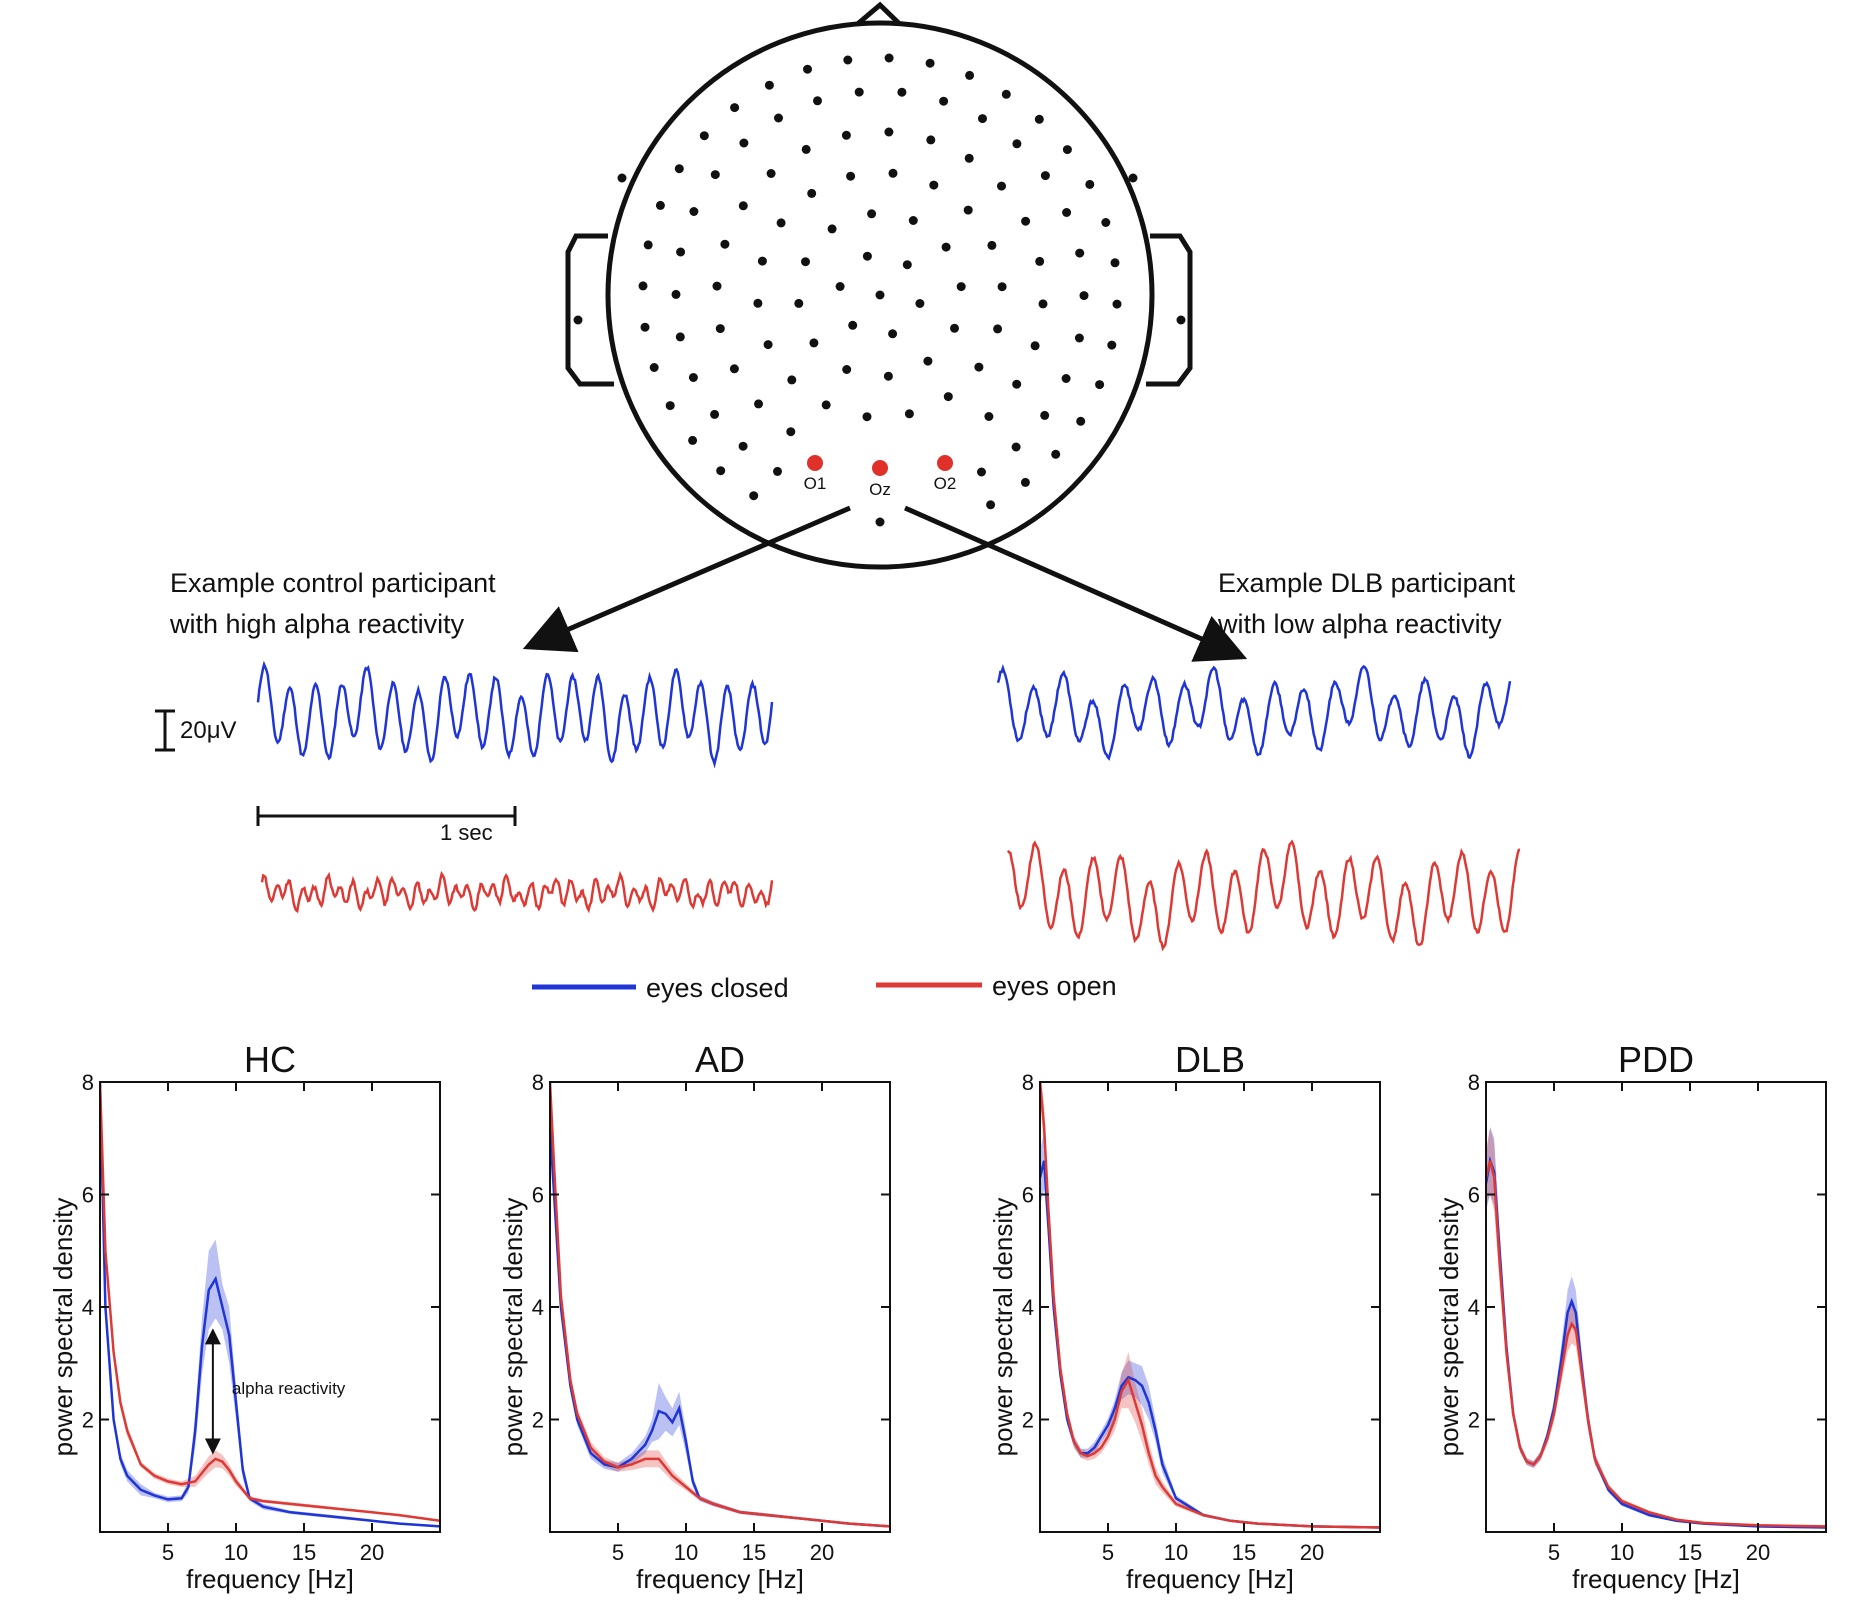  Describe the element at coordinates (1254, 712) in the screenshot. I see `eeg-trace-dlb-eyes-closed` at that location.